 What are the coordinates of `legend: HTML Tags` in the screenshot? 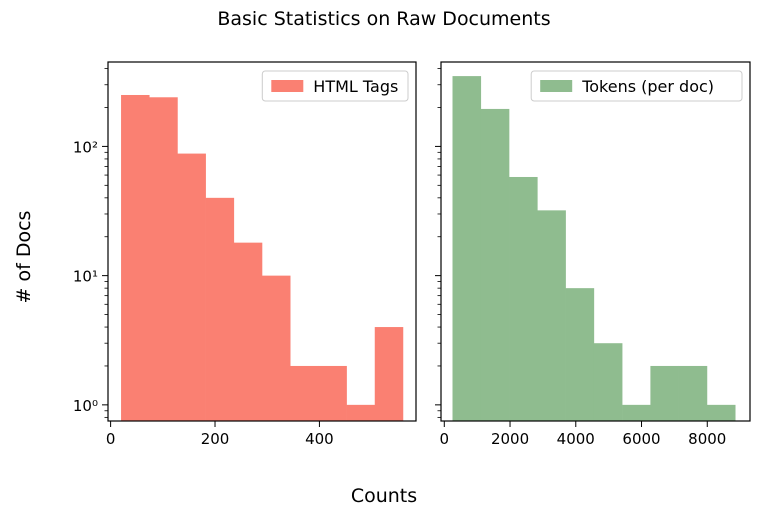 It's located at (335, 86).